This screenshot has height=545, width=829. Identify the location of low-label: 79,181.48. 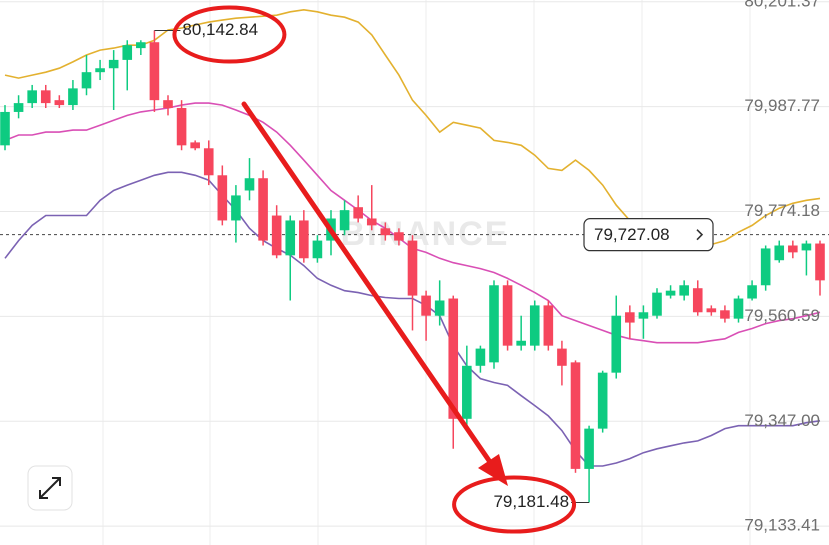
(531, 501).